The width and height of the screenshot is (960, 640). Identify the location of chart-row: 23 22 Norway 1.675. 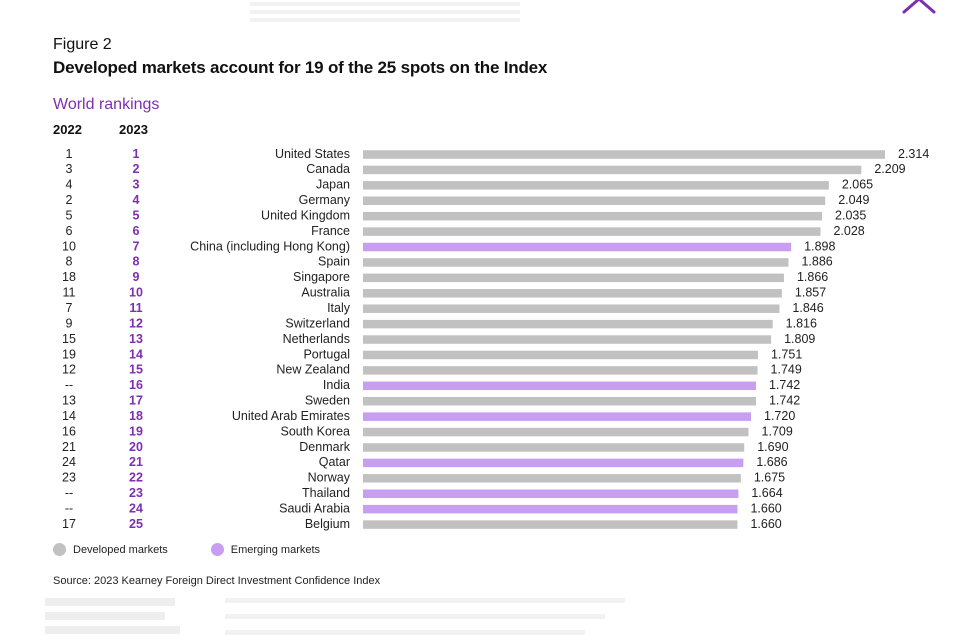
(423, 478).